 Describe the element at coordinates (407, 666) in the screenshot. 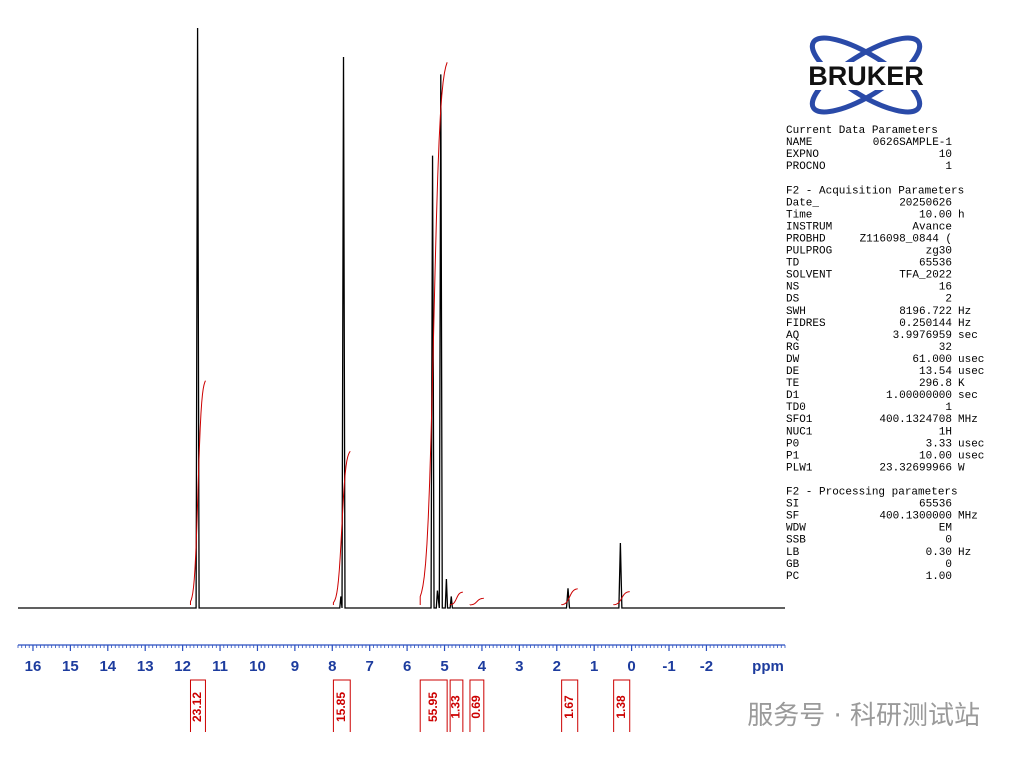

I see `x-tick-label: 6` at that location.